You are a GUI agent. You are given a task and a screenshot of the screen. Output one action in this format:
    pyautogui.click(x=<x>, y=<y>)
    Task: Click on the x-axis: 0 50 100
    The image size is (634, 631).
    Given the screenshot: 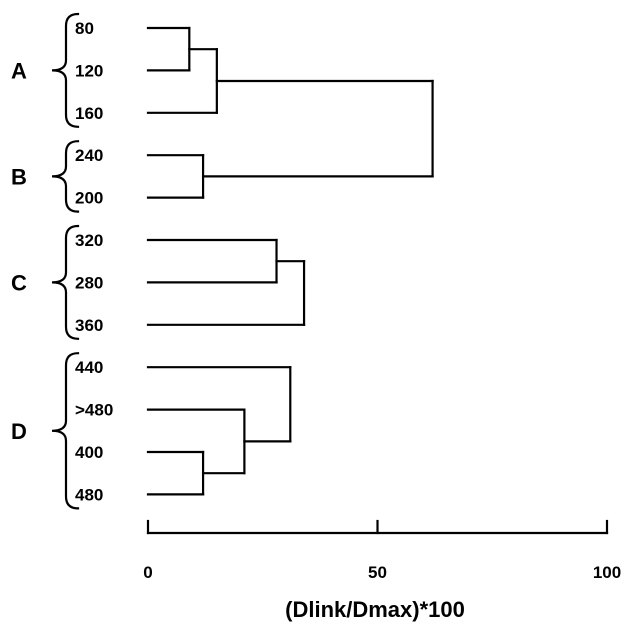 What is the action you would take?
    pyautogui.click(x=382, y=550)
    